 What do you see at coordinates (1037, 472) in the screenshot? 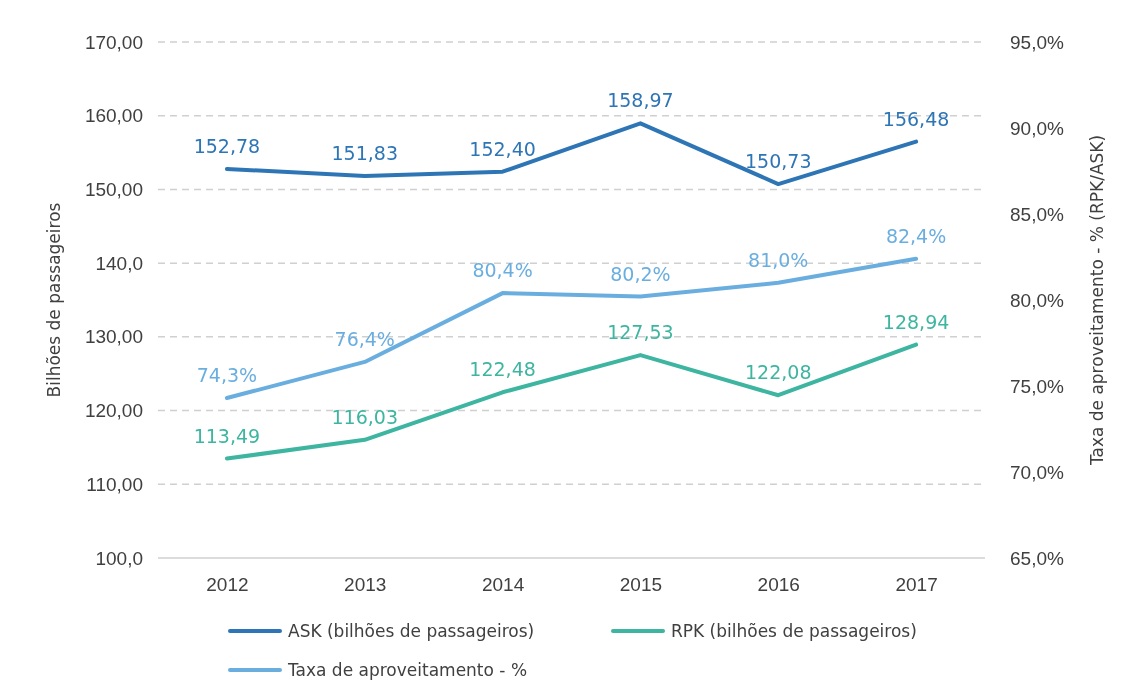
I see `y2-tick-label: 70,0%` at bounding box center [1037, 472].